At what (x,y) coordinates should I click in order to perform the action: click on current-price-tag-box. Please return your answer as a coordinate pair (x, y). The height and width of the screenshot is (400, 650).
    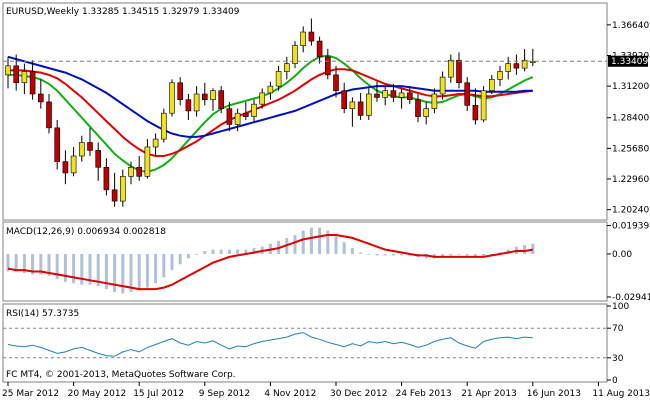
    Looking at the image, I should click on (628, 61).